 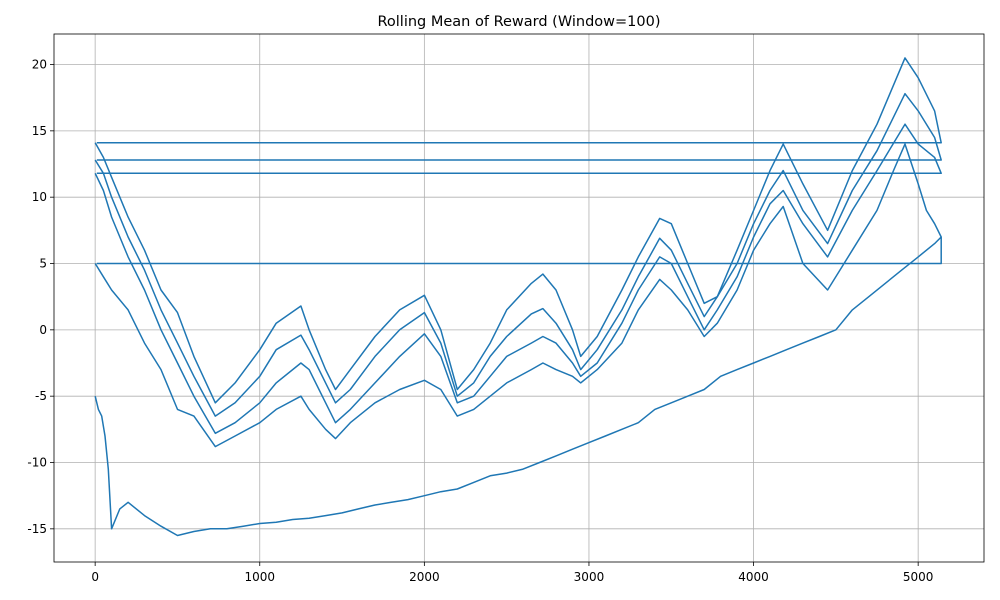 What do you see at coordinates (753, 577) in the screenshot?
I see `x-tick-label: 4000` at bounding box center [753, 577].